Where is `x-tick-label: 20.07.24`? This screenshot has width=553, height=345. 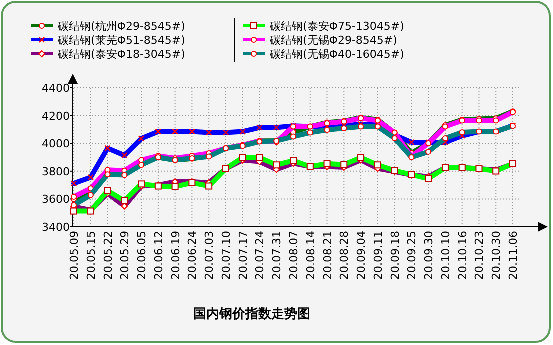
x-tick-label: 20.07.24 is located at coordinates (260, 255).